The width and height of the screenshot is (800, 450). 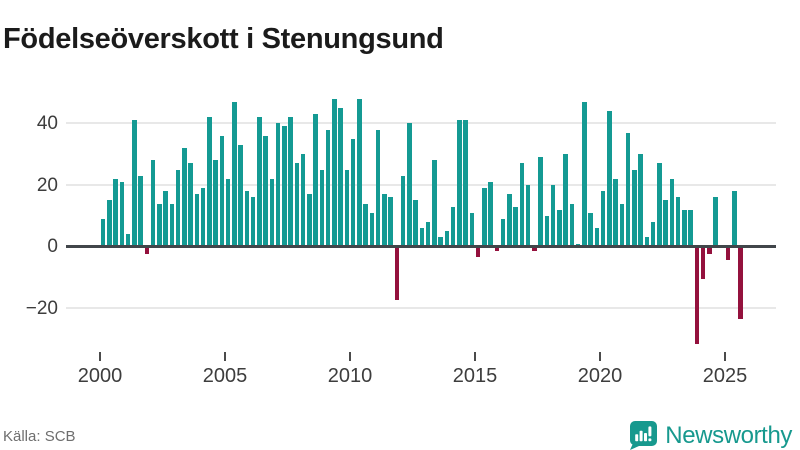 I want to click on bar-2024-q1, so click(x=703, y=263).